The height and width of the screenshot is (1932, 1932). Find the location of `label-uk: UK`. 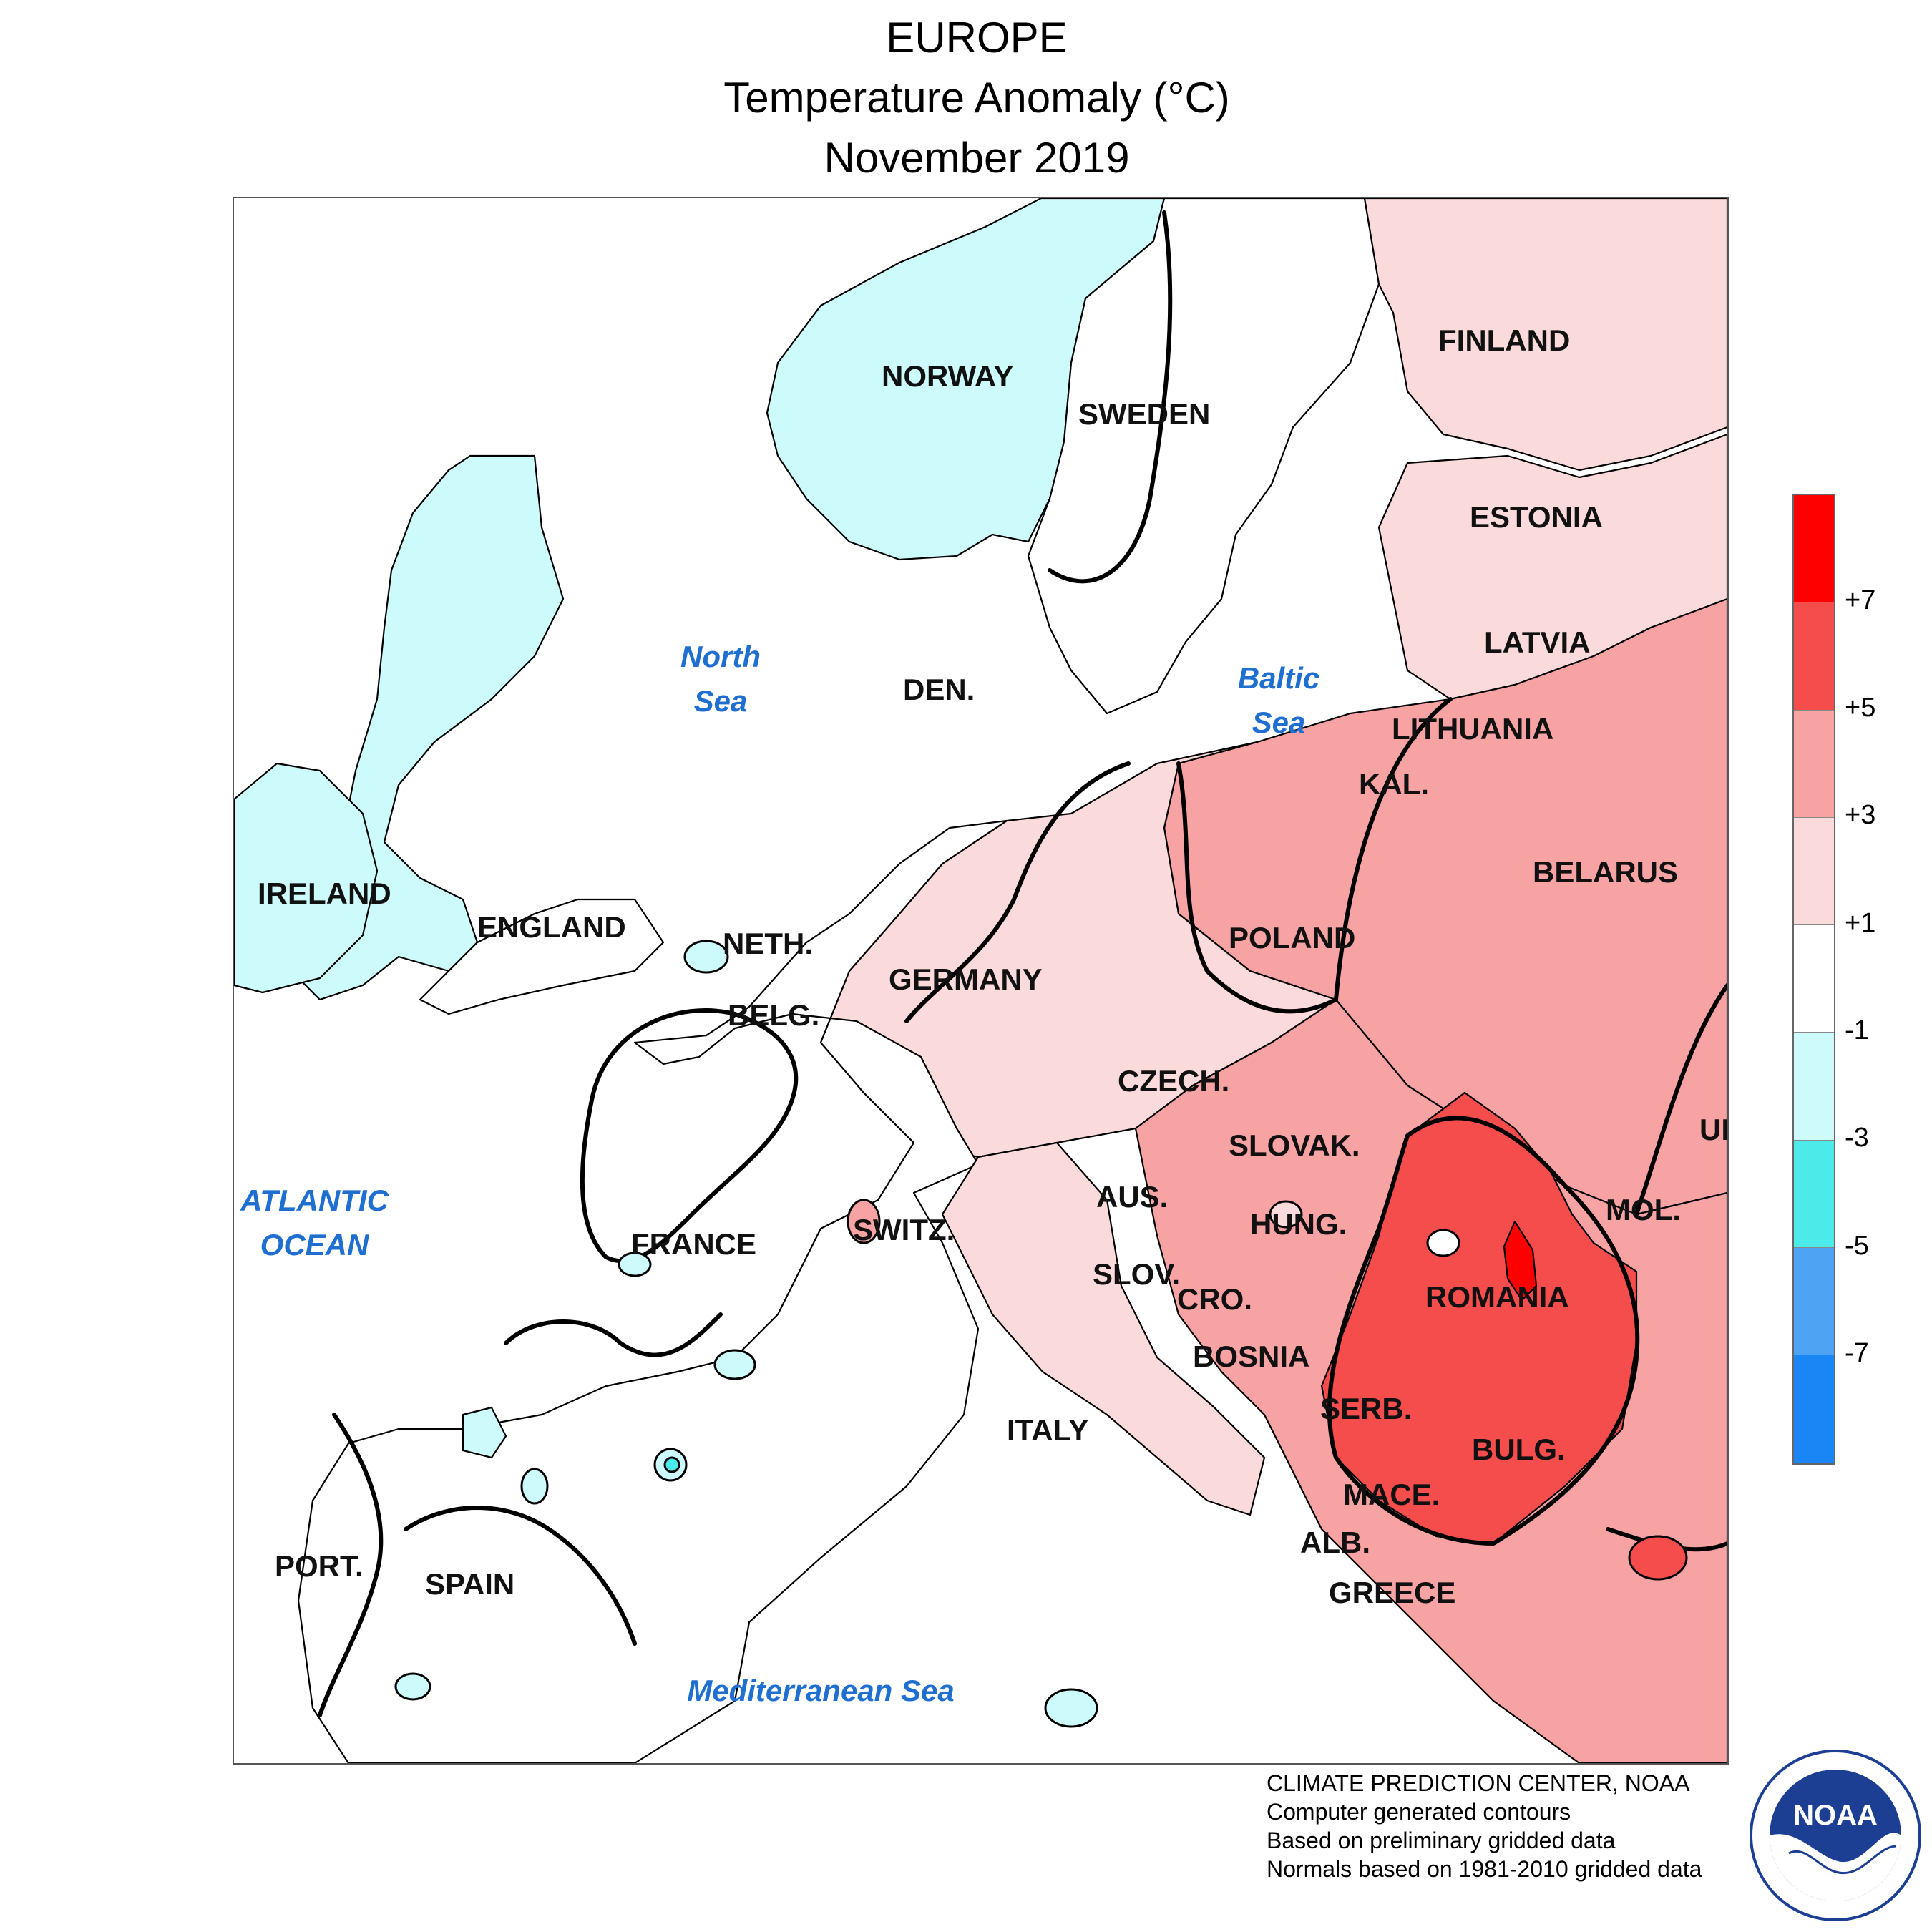

label-uk: UK is located at coordinates (1713, 1129).